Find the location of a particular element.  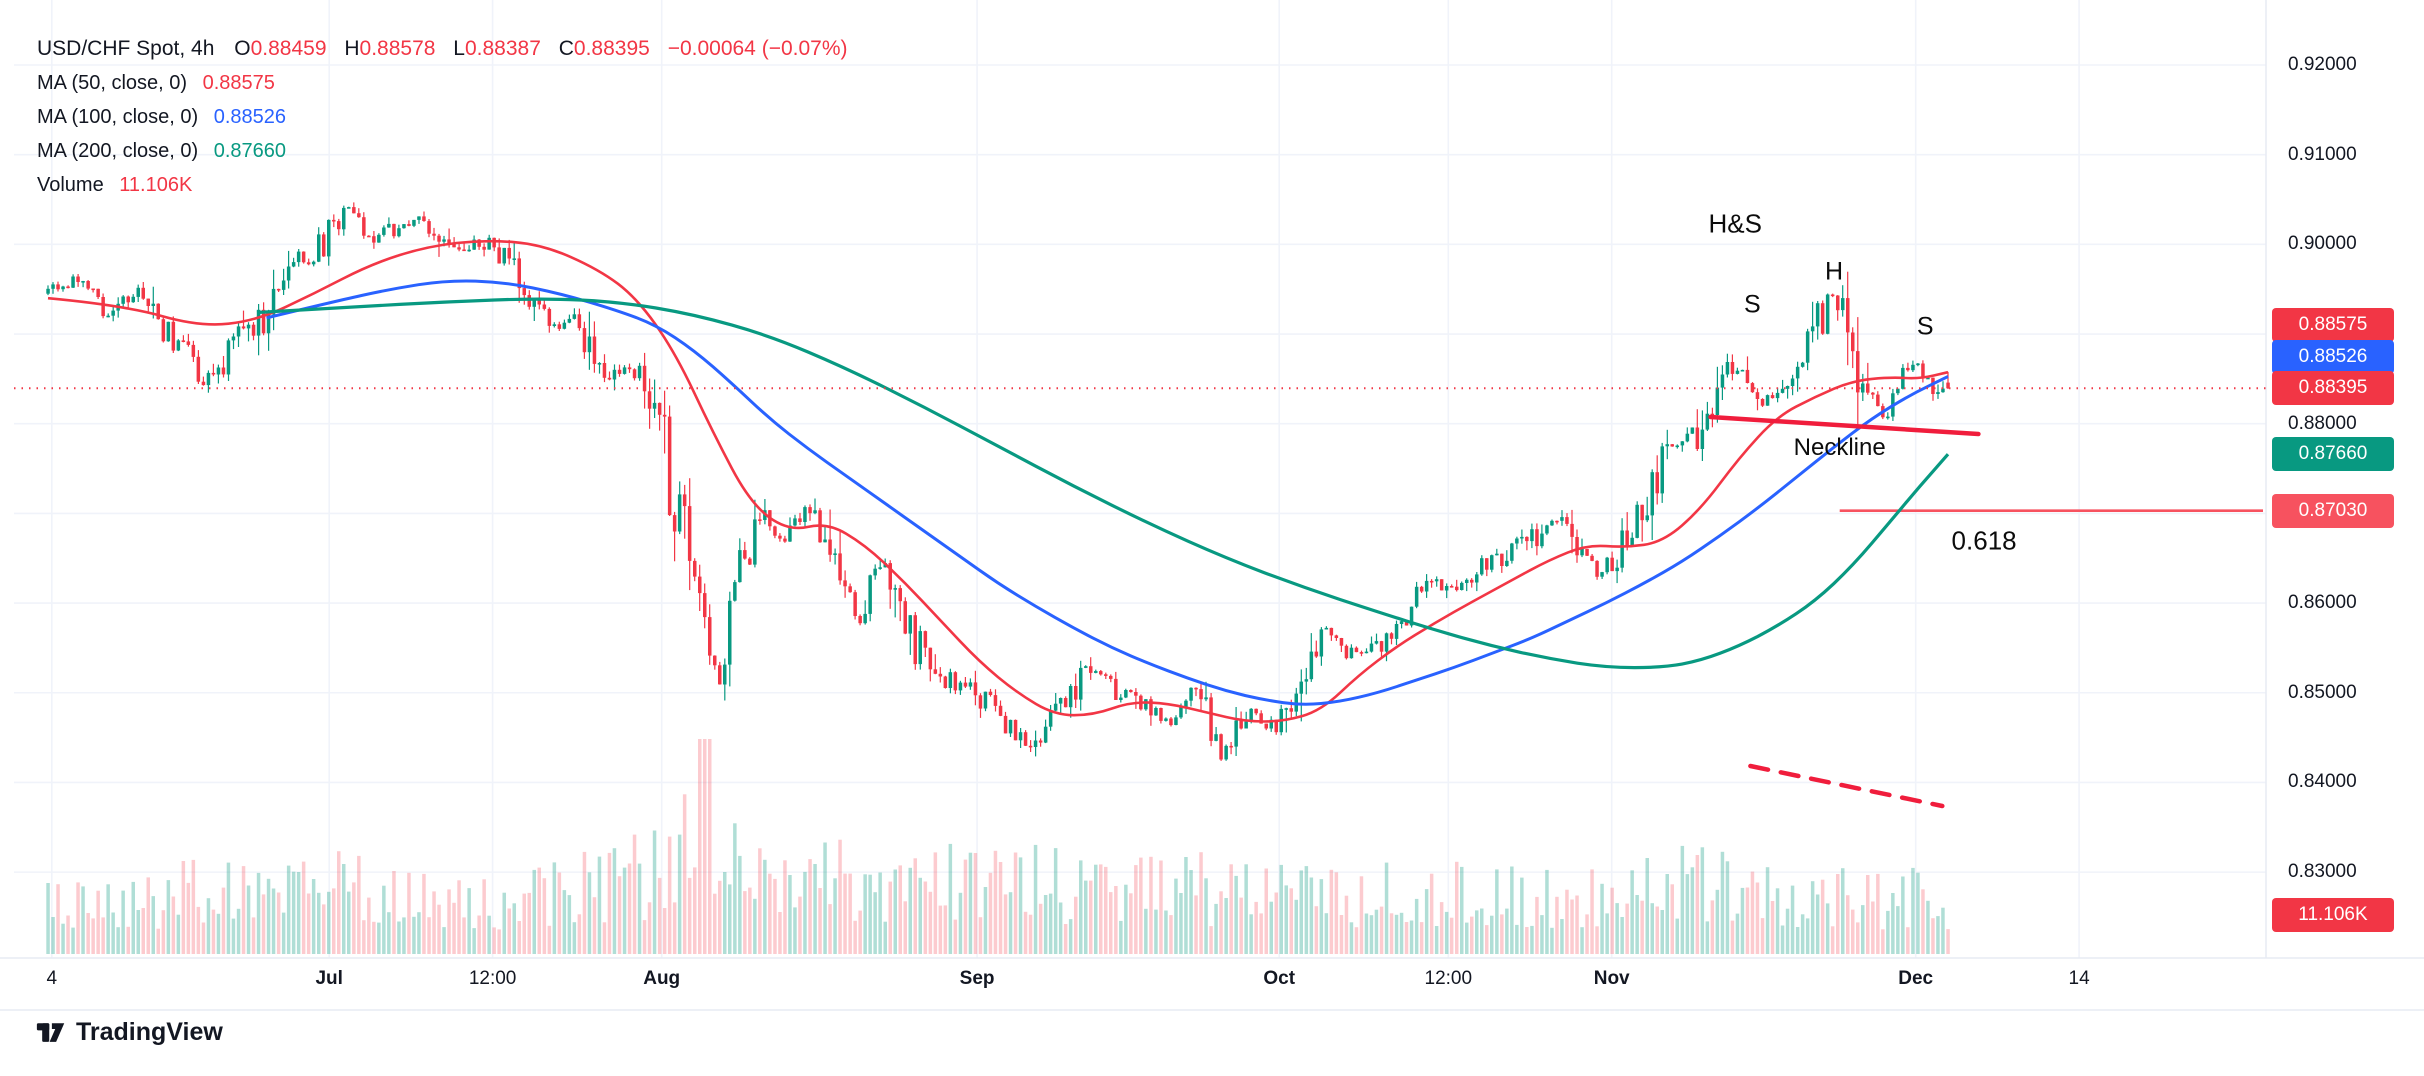

open-label: O is located at coordinates (242, 48).